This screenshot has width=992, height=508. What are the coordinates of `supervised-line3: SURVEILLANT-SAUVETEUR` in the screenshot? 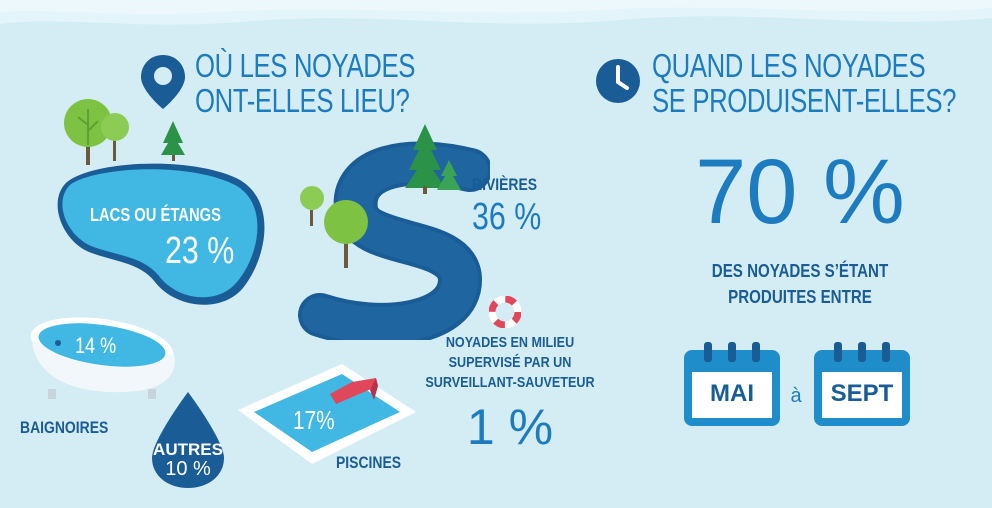 It's located at (510, 382).